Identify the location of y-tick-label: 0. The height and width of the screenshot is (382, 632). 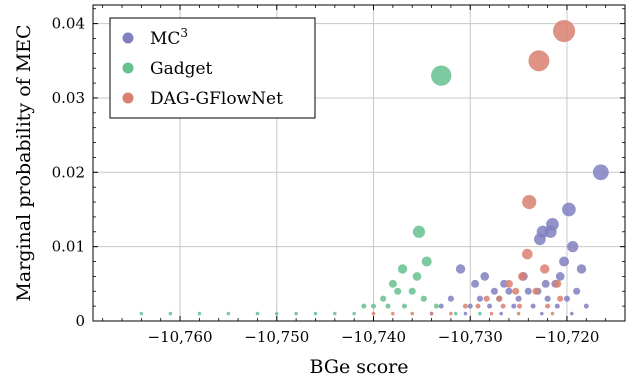
(80, 321).